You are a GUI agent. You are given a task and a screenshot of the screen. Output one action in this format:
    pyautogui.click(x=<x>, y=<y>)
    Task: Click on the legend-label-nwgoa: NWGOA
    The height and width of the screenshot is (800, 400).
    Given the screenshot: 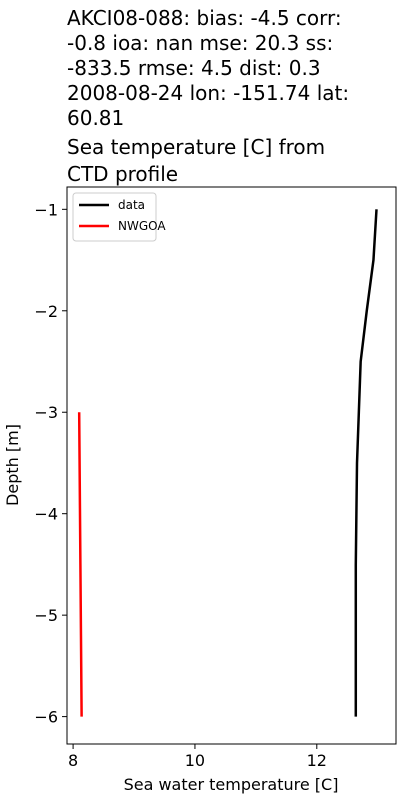 What is the action you would take?
    pyautogui.click(x=142, y=226)
    